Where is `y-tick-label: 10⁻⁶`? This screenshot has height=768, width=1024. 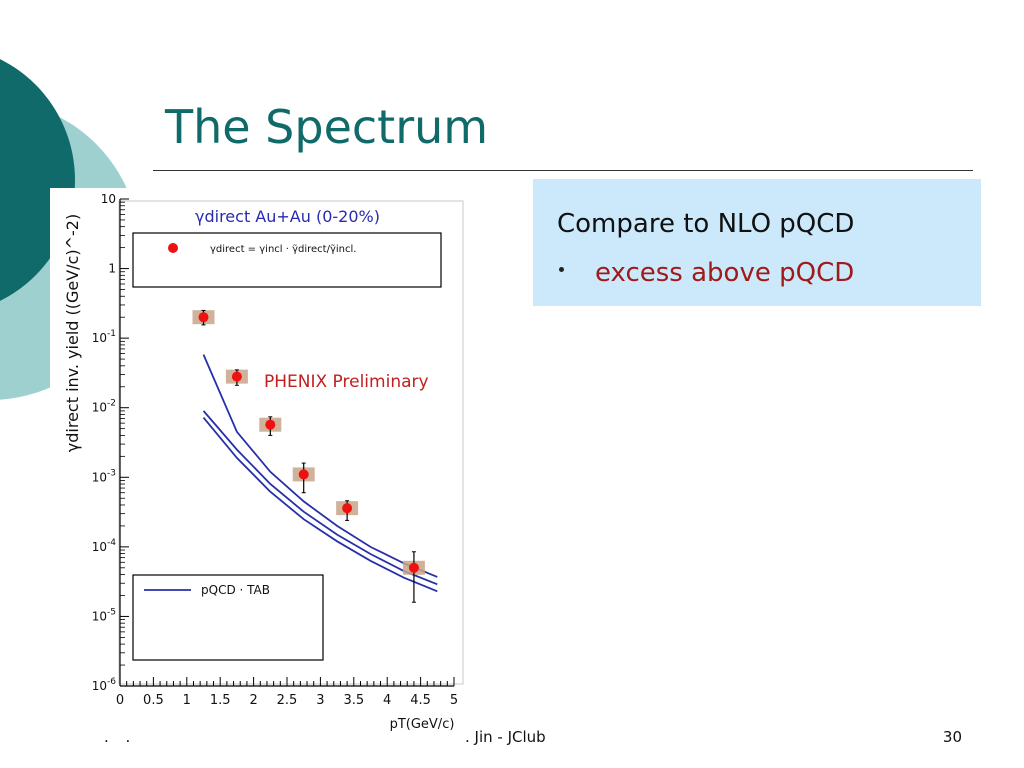
y-tick-label: 10⁻⁶ is located at coordinates (104, 685).